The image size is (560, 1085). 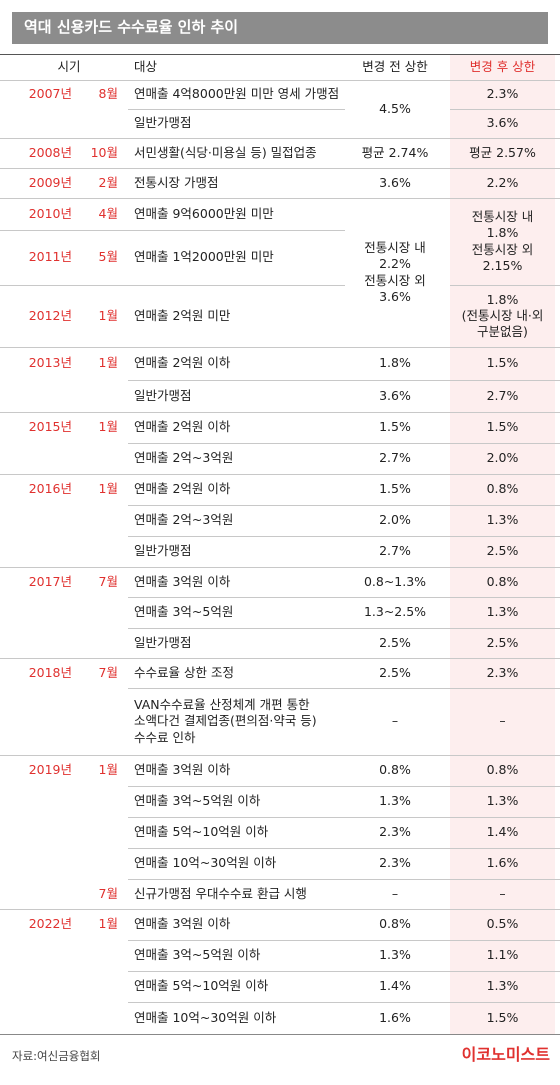 I want to click on after: 2.0%, so click(x=502, y=458).